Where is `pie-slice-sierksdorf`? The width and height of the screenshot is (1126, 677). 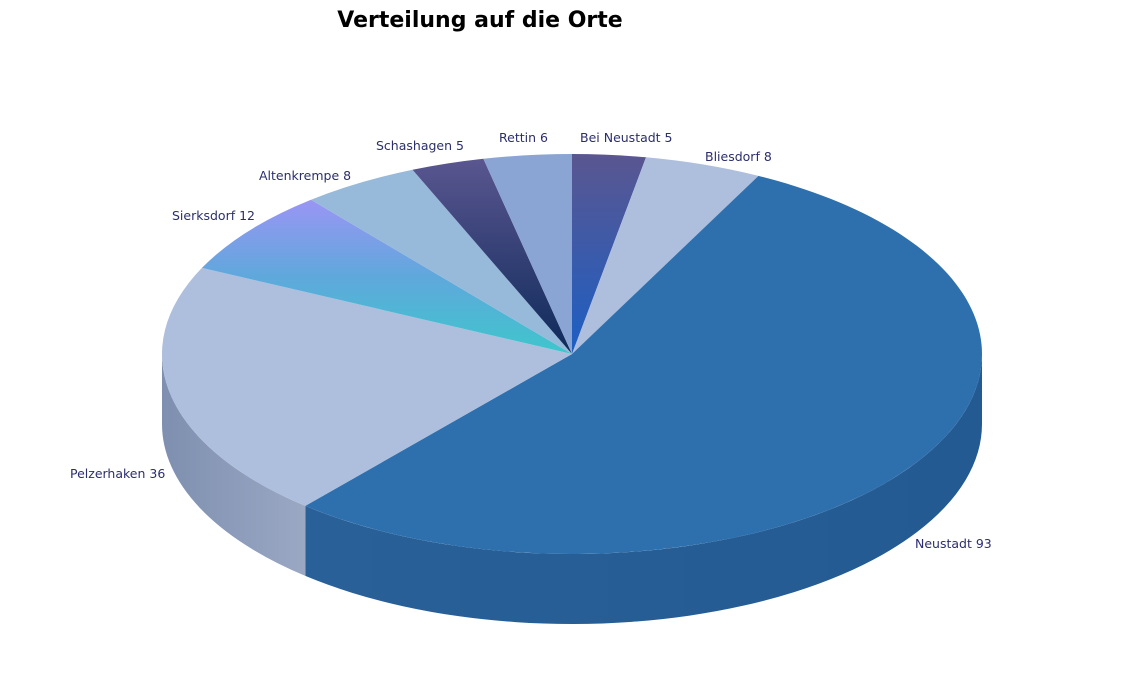
pie-slice-sierksdorf is located at coordinates (386, 276).